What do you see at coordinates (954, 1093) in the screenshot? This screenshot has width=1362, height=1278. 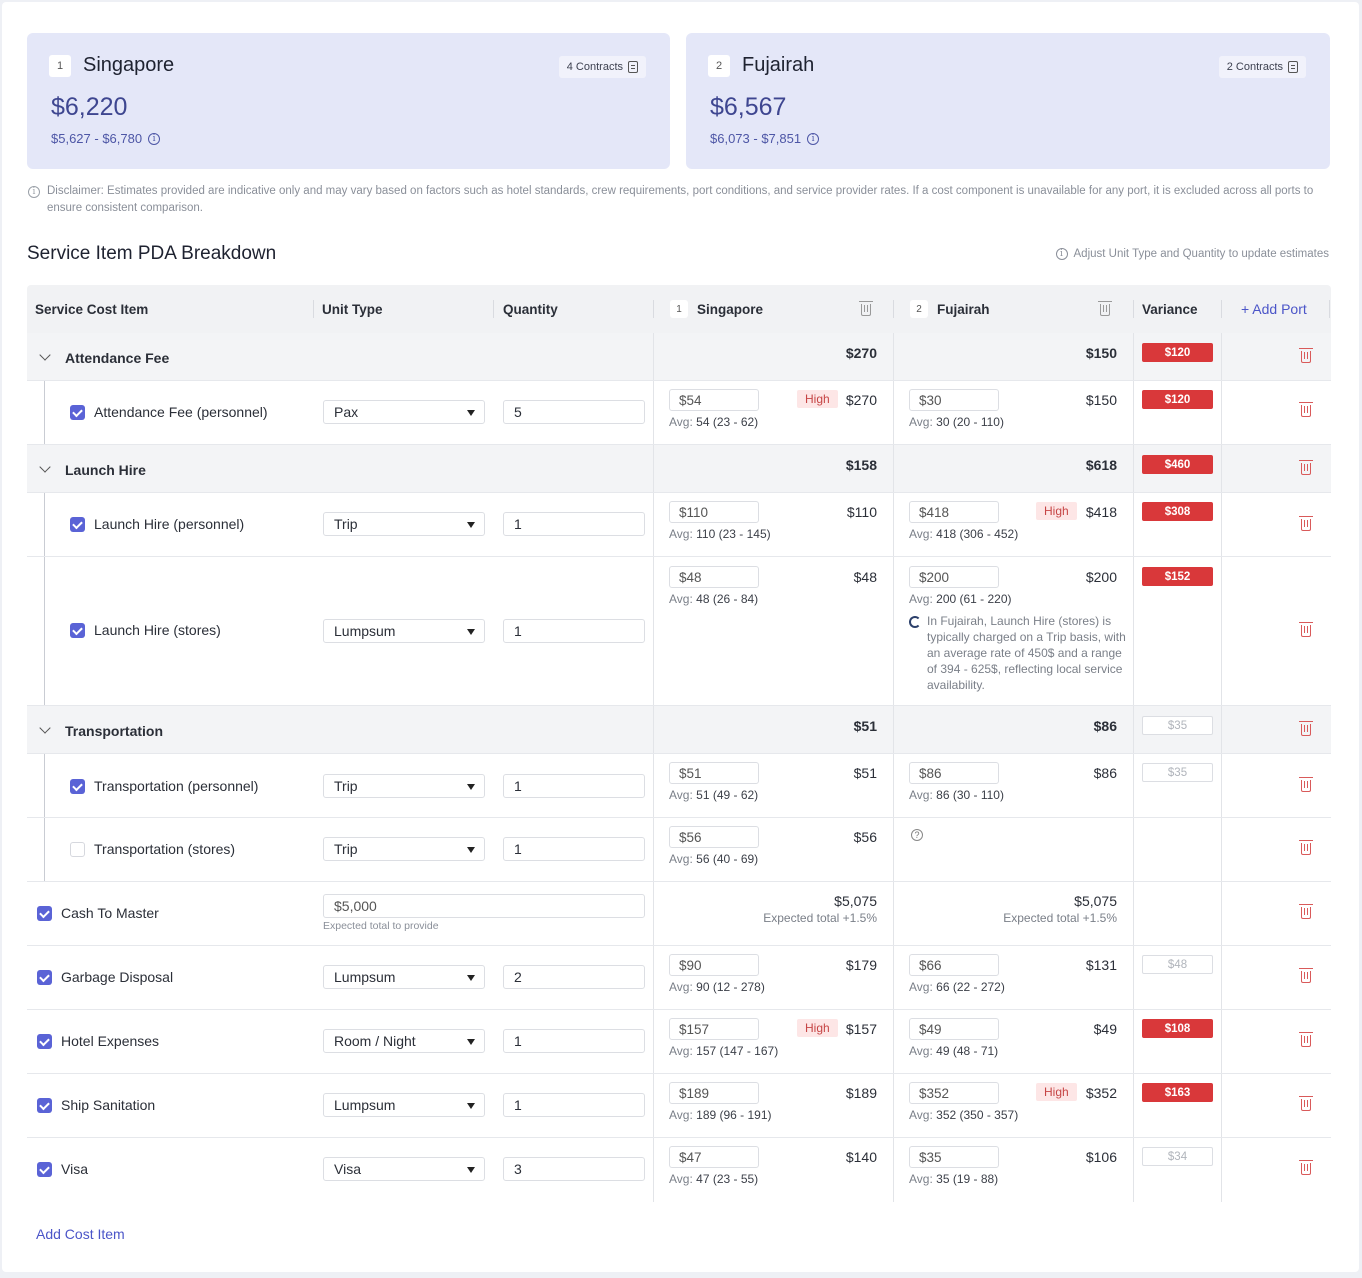 I see `rate-input: $352` at bounding box center [954, 1093].